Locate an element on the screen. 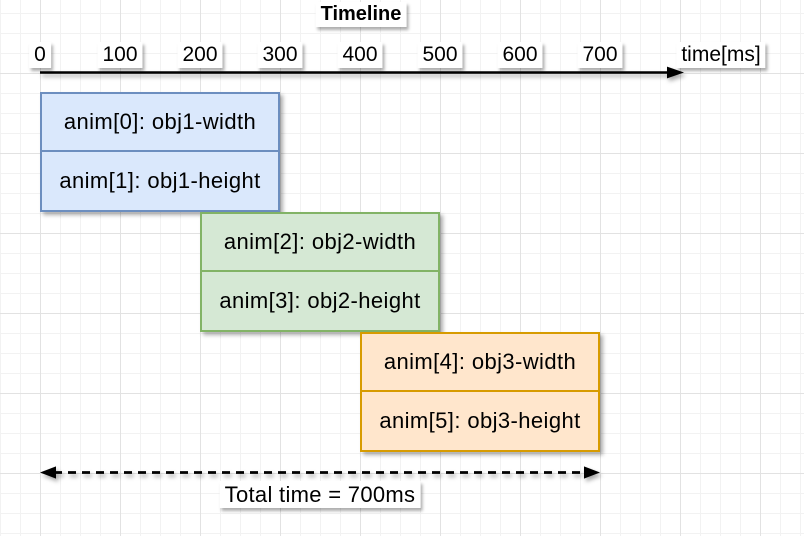  right-arrowhead-icon is located at coordinates (592, 472).